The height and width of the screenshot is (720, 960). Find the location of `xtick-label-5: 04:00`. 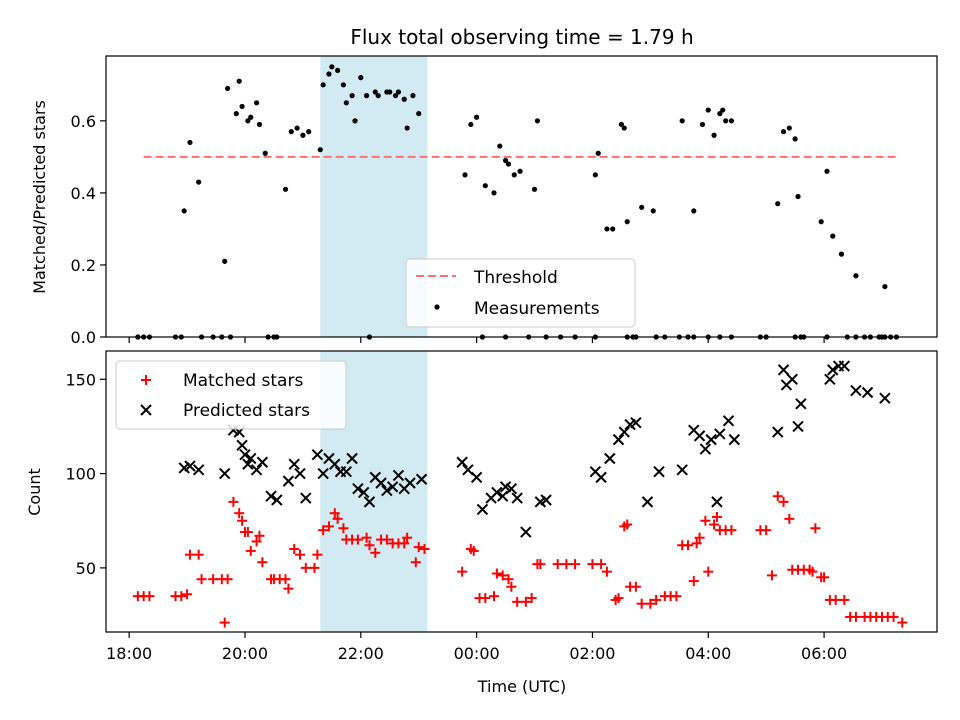

xtick-label-5: 04:00 is located at coordinates (708, 653).